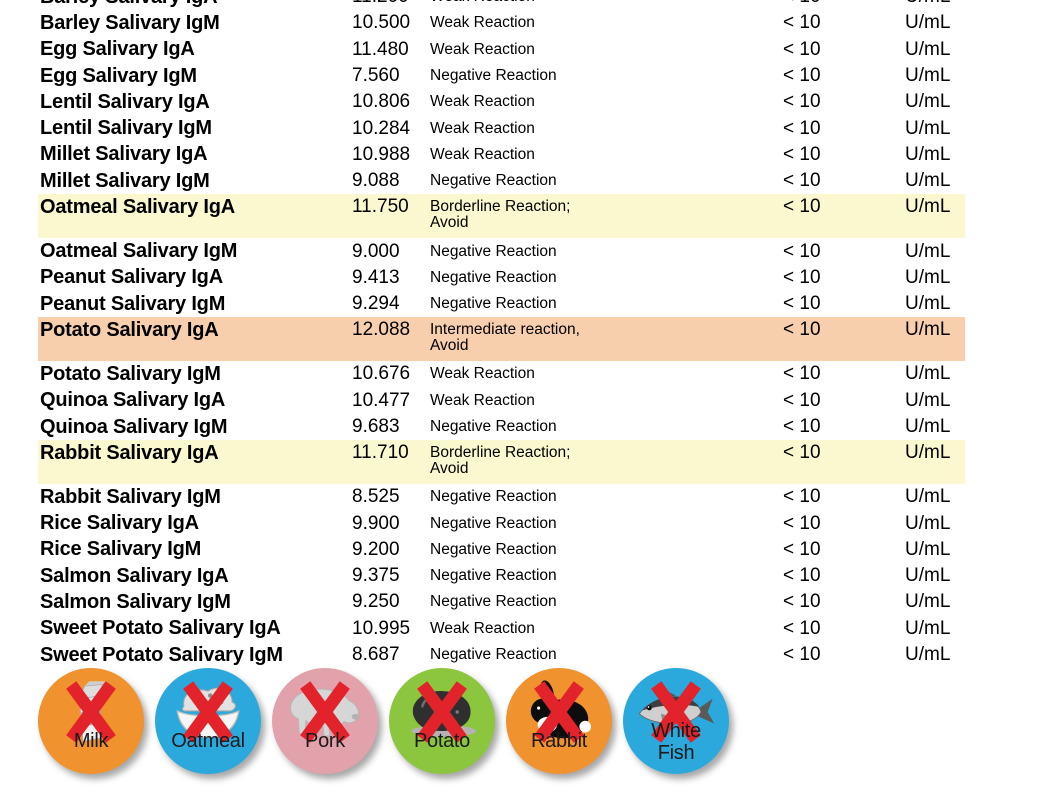 The image size is (1044, 797). What do you see at coordinates (117, 49) in the screenshot?
I see `test-name: Egg Salivary IgA` at bounding box center [117, 49].